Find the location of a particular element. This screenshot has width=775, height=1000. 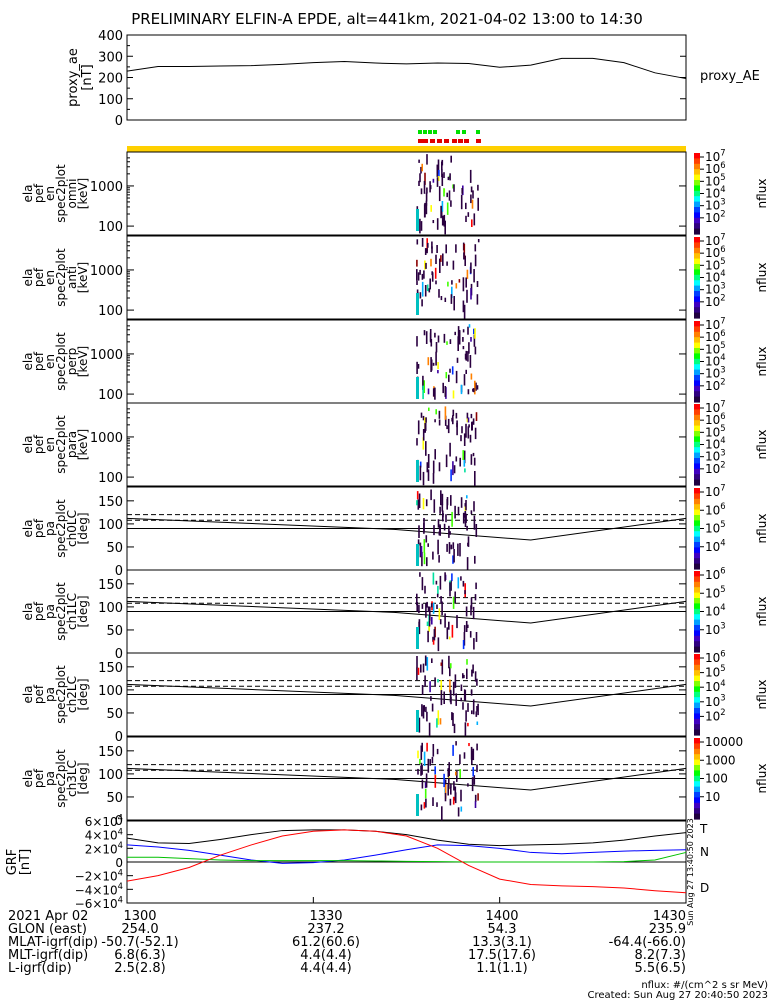

colorbar-tick-label: 100 is located at coordinates (716, 779).